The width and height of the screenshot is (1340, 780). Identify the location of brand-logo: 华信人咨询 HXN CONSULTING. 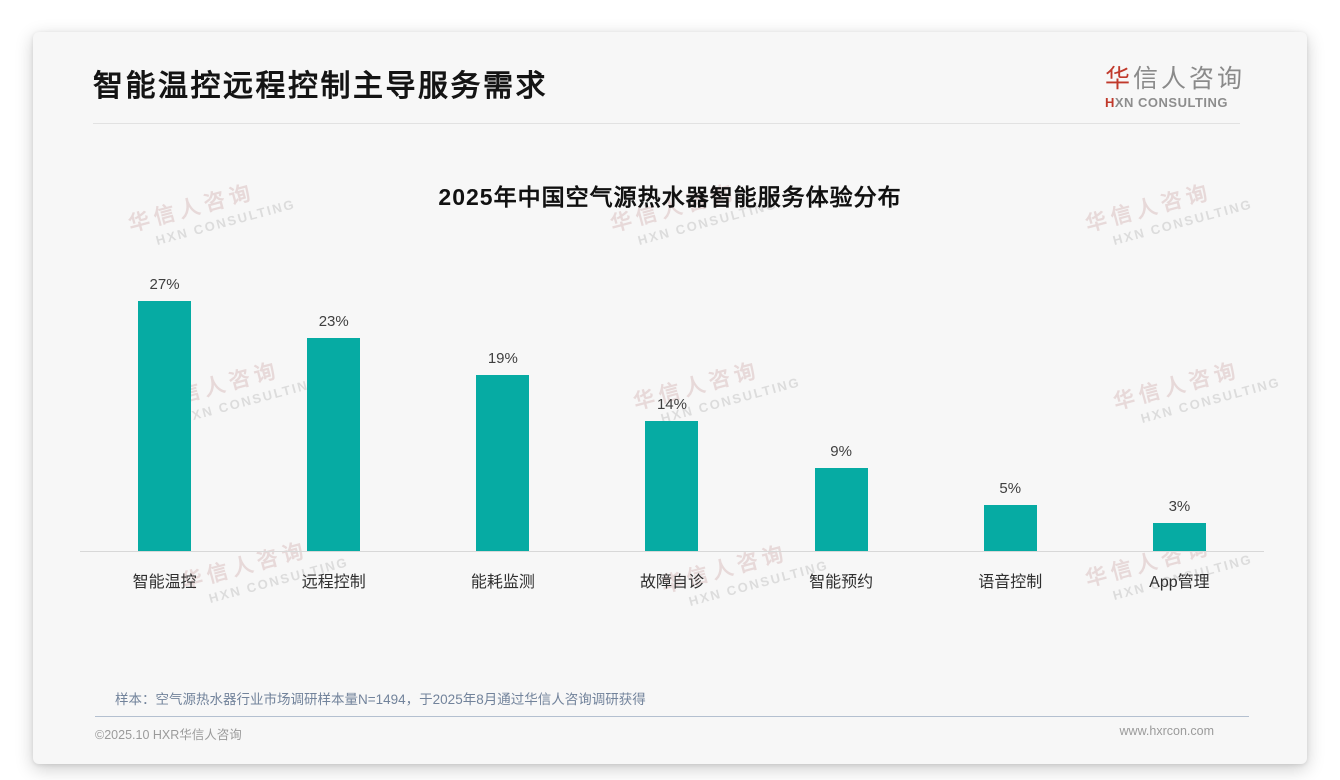
(1175, 87).